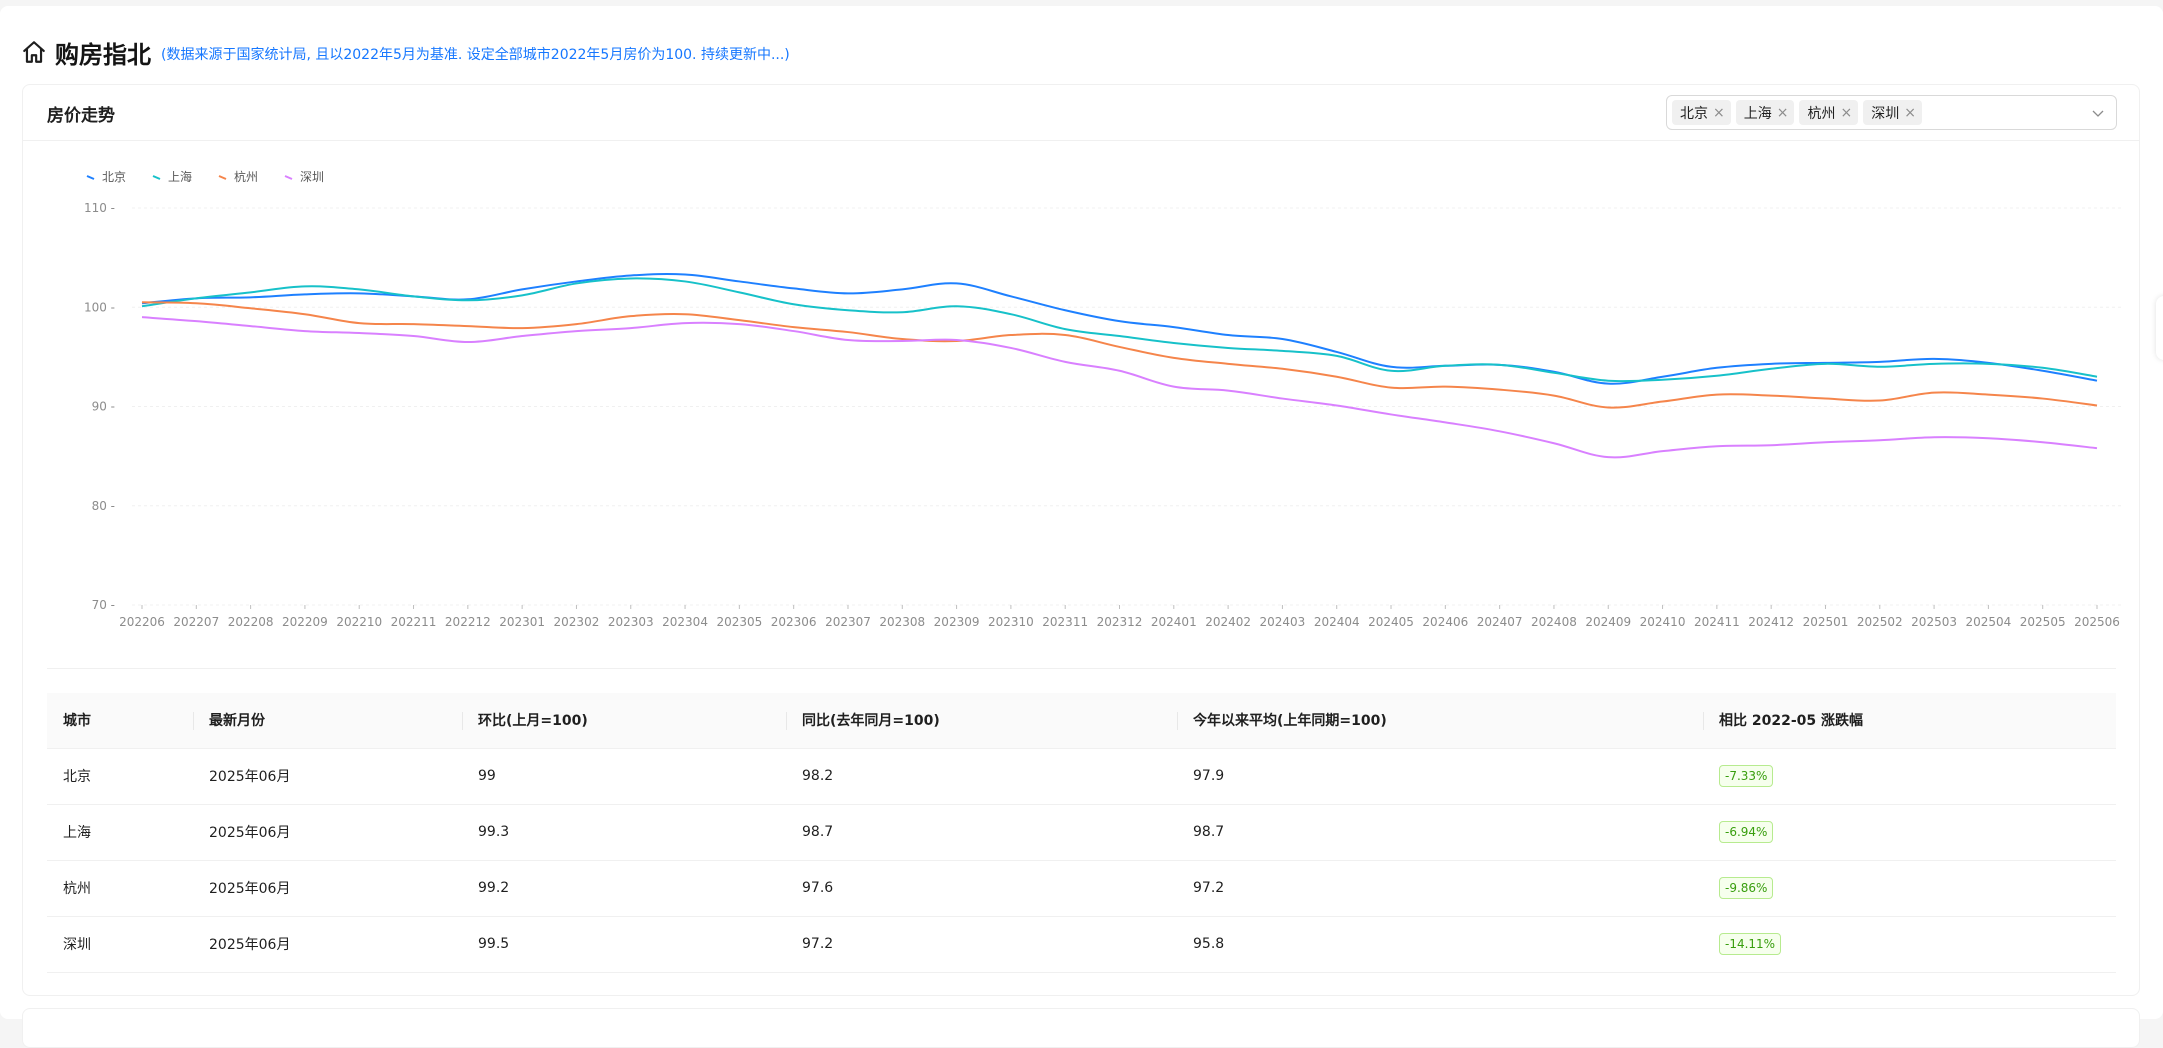 The image size is (2163, 1048). What do you see at coordinates (251, 622) in the screenshot?
I see `x-tick-label: 202208` at bounding box center [251, 622].